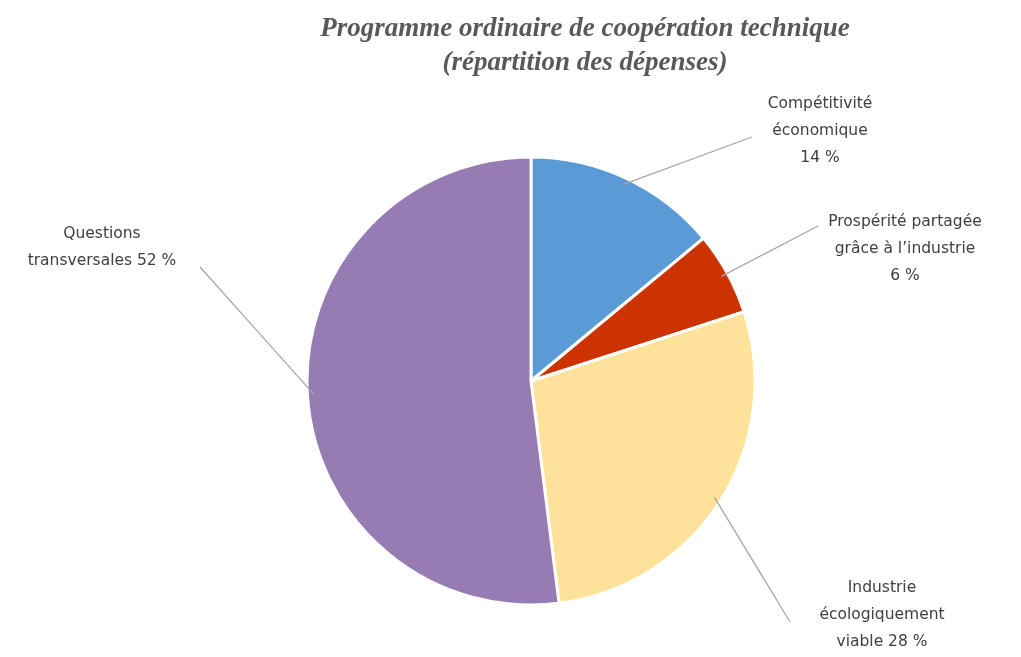 This screenshot has width=1021, height=657. What do you see at coordinates (882, 614) in the screenshot?
I see `slice-label: Industrie écologiquement viable 28 %` at bounding box center [882, 614].